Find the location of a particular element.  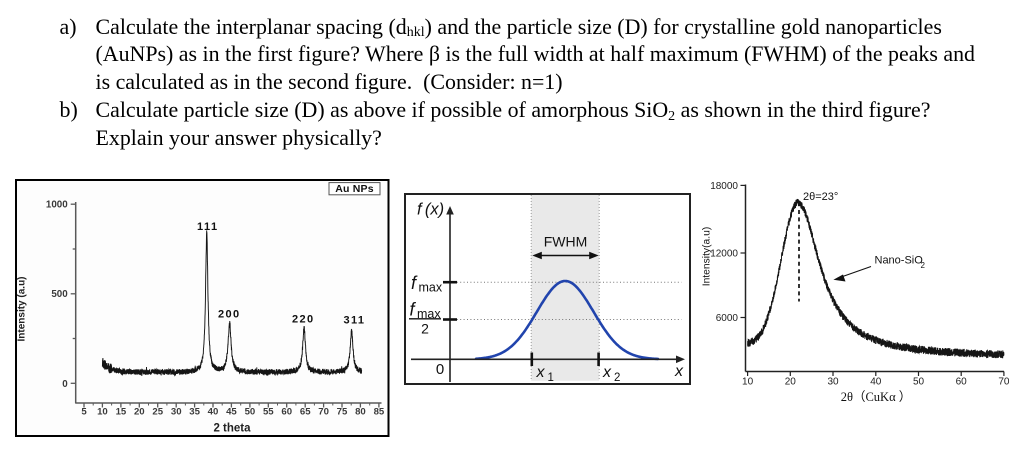

svg-text: Nano-SiO is located at coordinates (899, 261).